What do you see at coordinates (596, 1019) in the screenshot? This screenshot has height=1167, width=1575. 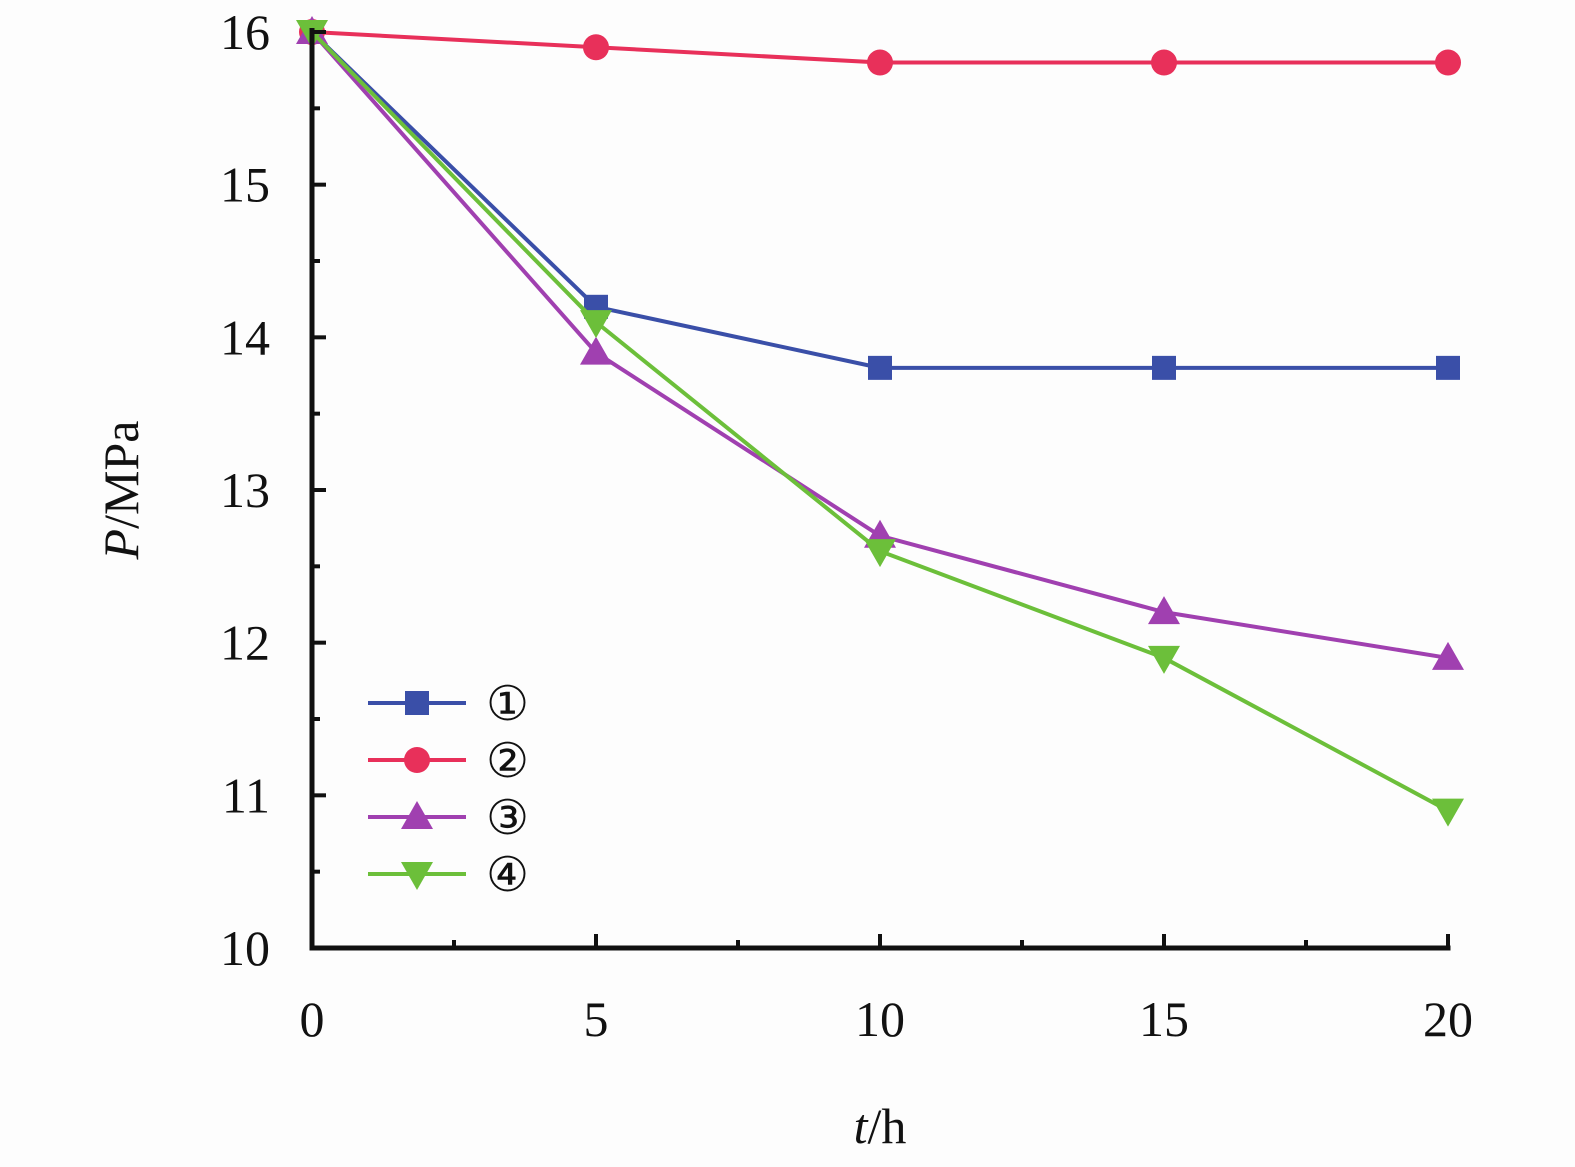 I see `x-tick-label: 5` at bounding box center [596, 1019].